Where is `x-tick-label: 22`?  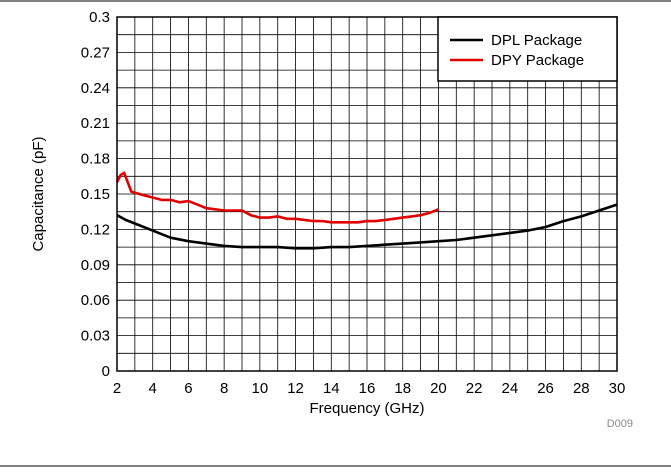 x-tick-label: 22 is located at coordinates (474, 388).